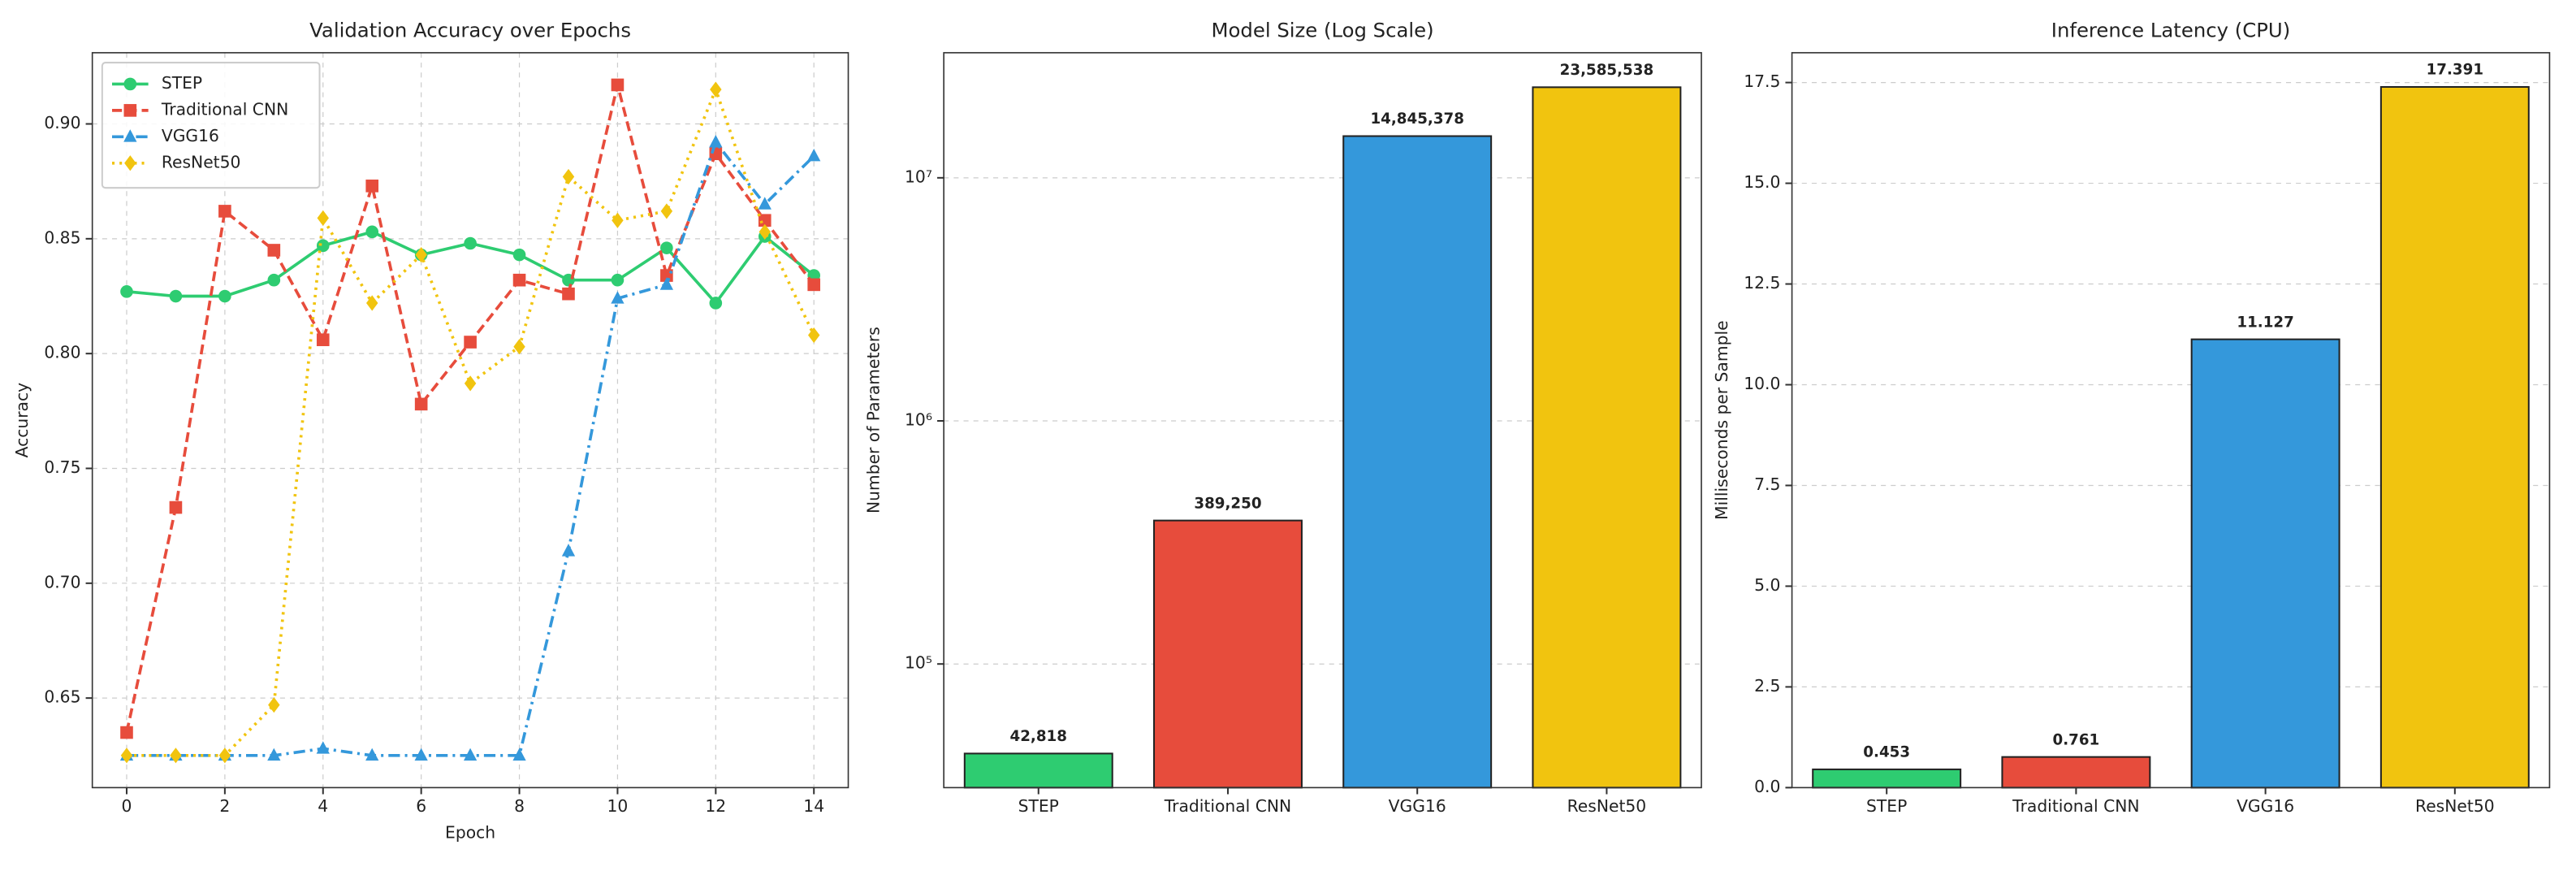  I want to click on x-tick-label: 12, so click(715, 806).